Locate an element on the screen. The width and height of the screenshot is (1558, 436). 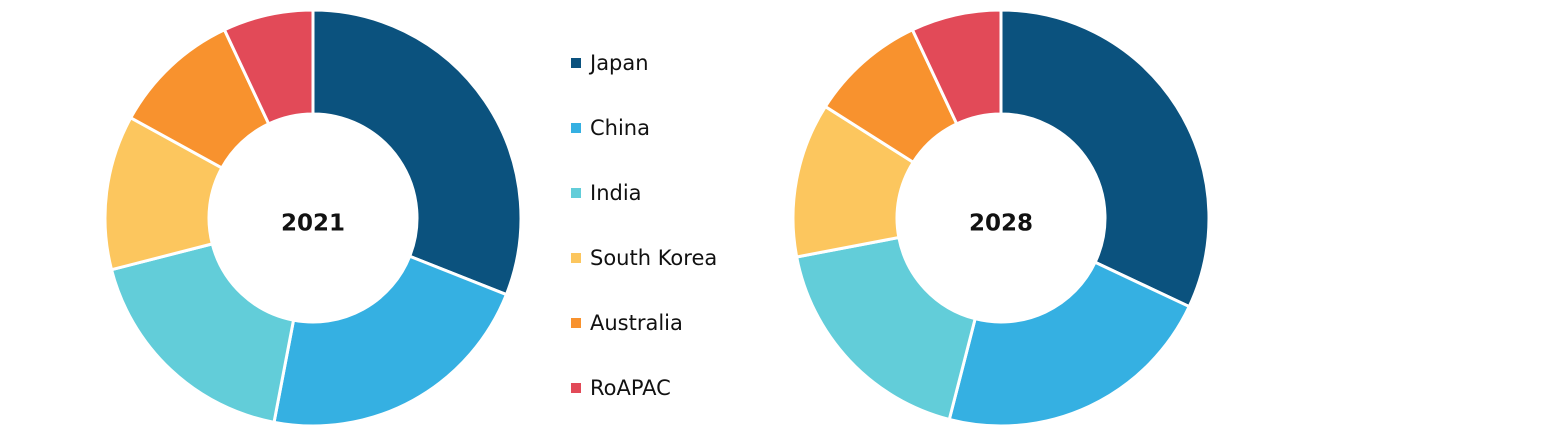
legend-label: China is located at coordinates (620, 128).